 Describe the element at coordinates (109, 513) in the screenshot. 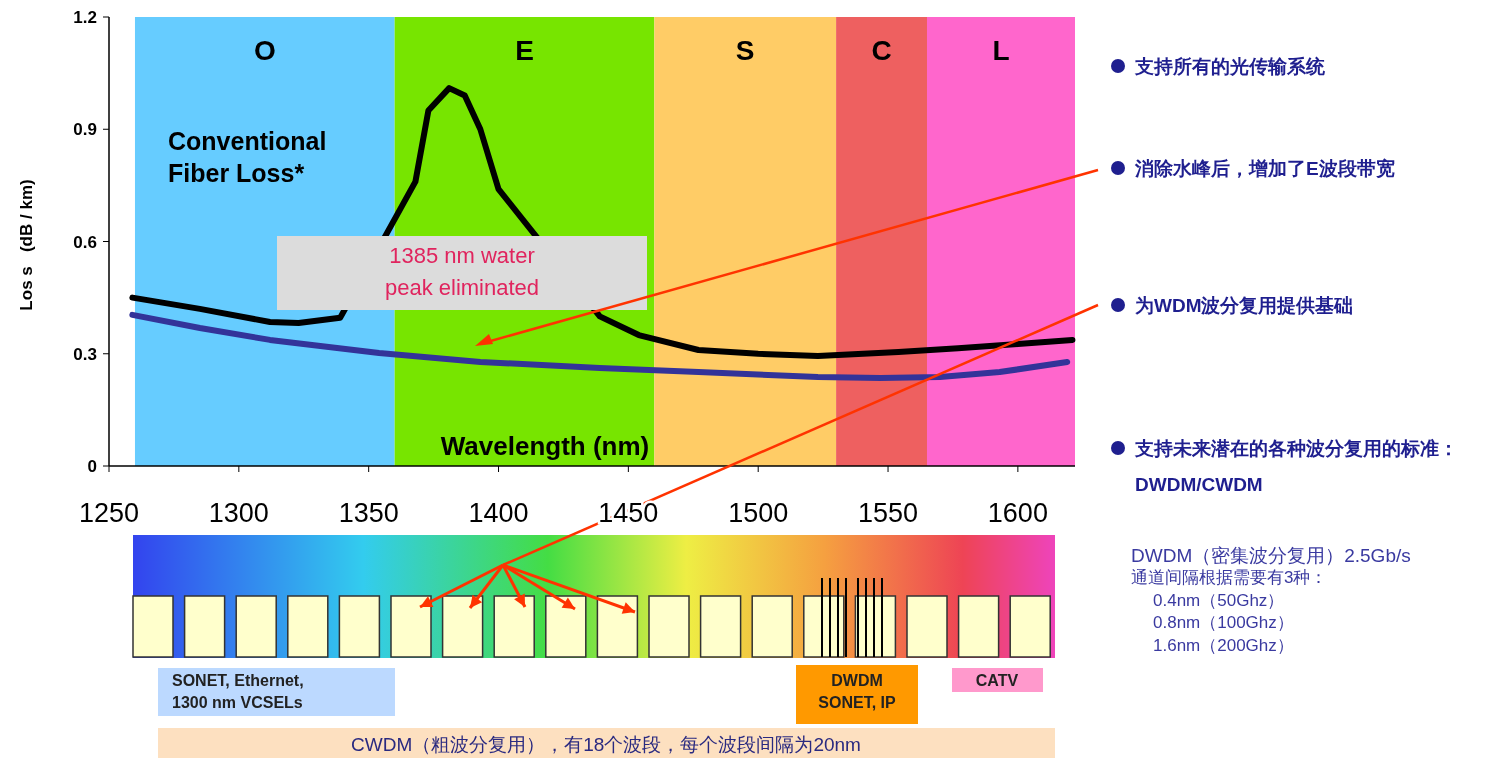

I see `x-tick-label: 1250` at that location.